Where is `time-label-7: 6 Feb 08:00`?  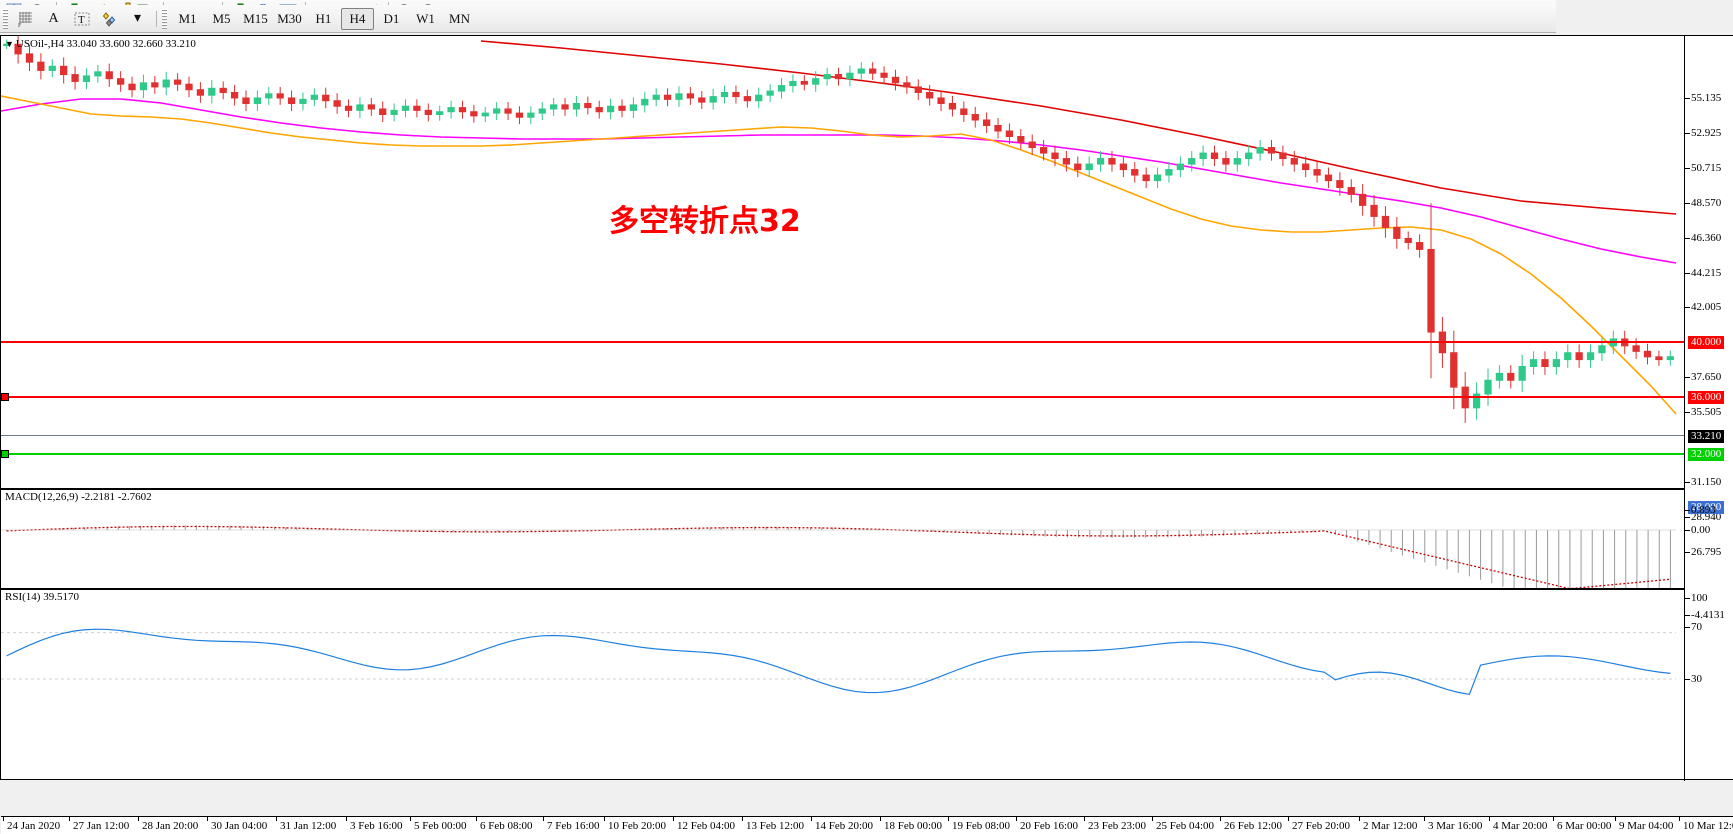
time-label-7: 6 Feb 08:00 is located at coordinates (506, 826).